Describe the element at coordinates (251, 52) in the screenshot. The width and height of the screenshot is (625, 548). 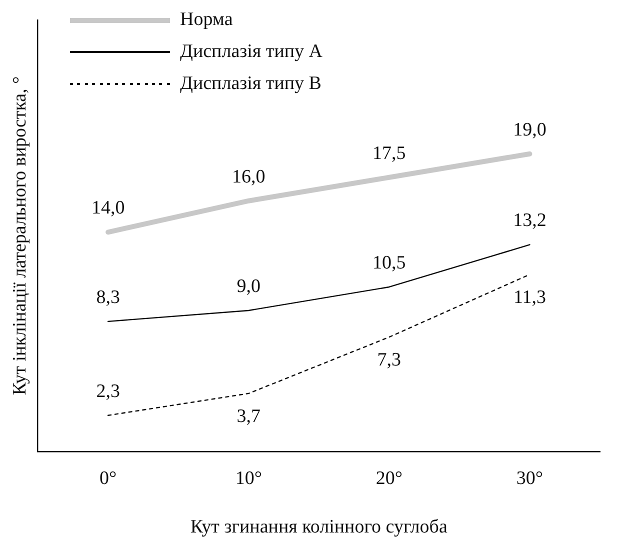
I see `legend-label: Дисплазія типу А` at that location.